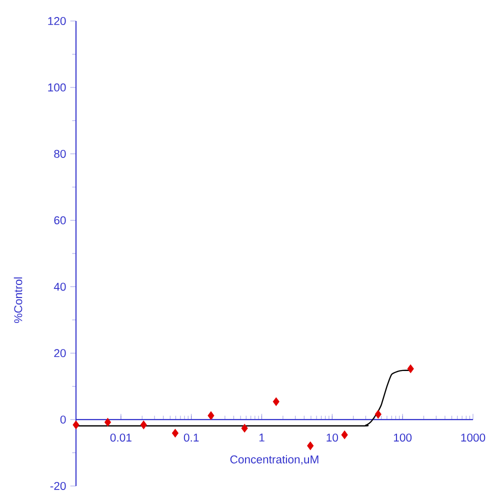  I want to click on x-tick-label: 0.01, so click(121, 438).